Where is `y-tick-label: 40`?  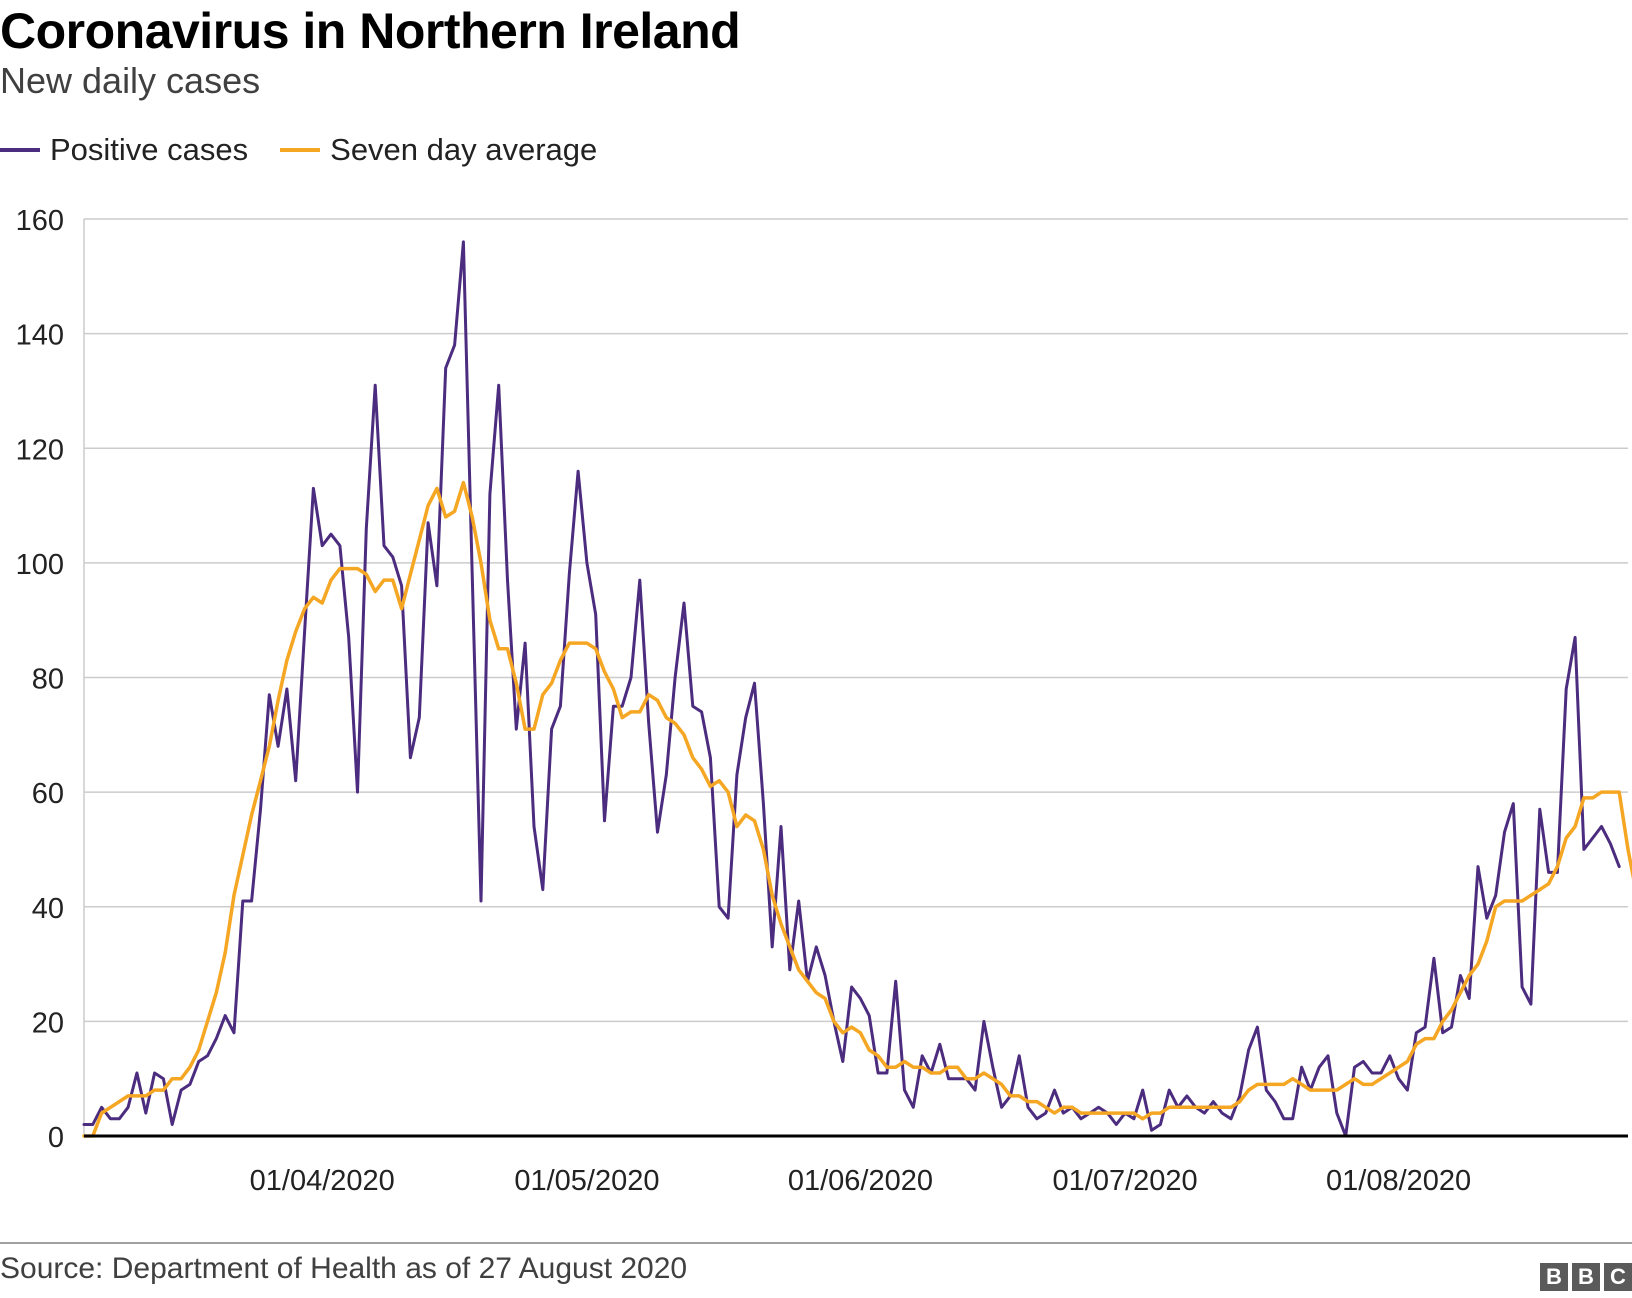
y-tick-label: 40 is located at coordinates (48, 909).